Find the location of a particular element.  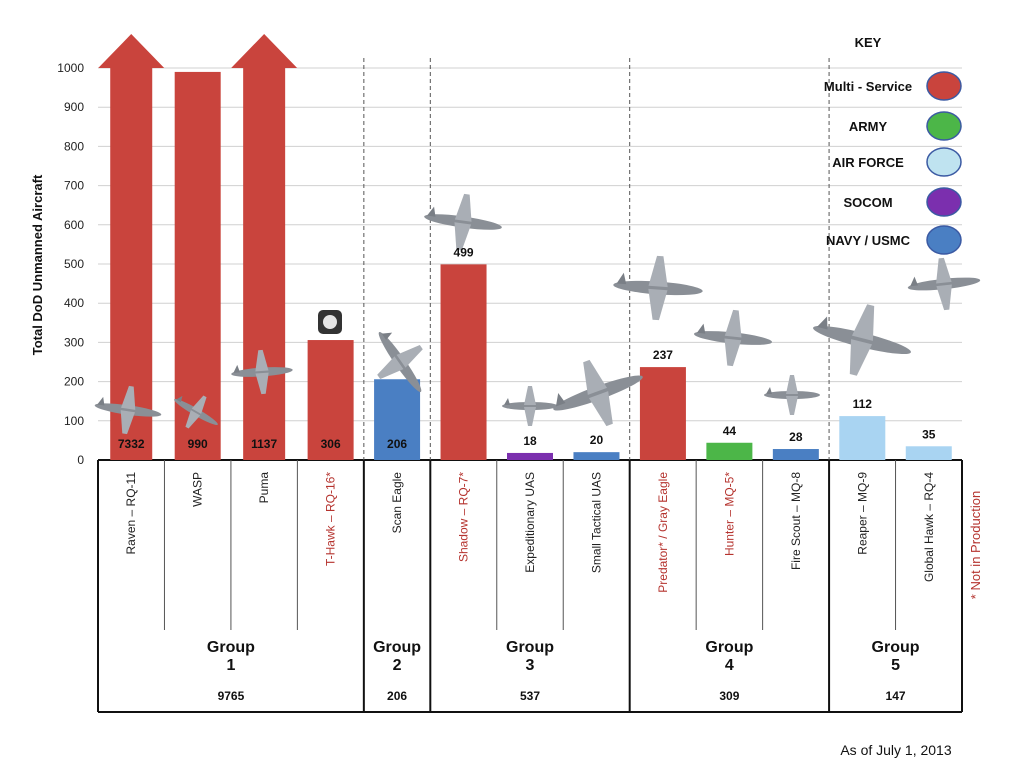

category-label: Reaper – MQ-9 is located at coordinates (862, 513).